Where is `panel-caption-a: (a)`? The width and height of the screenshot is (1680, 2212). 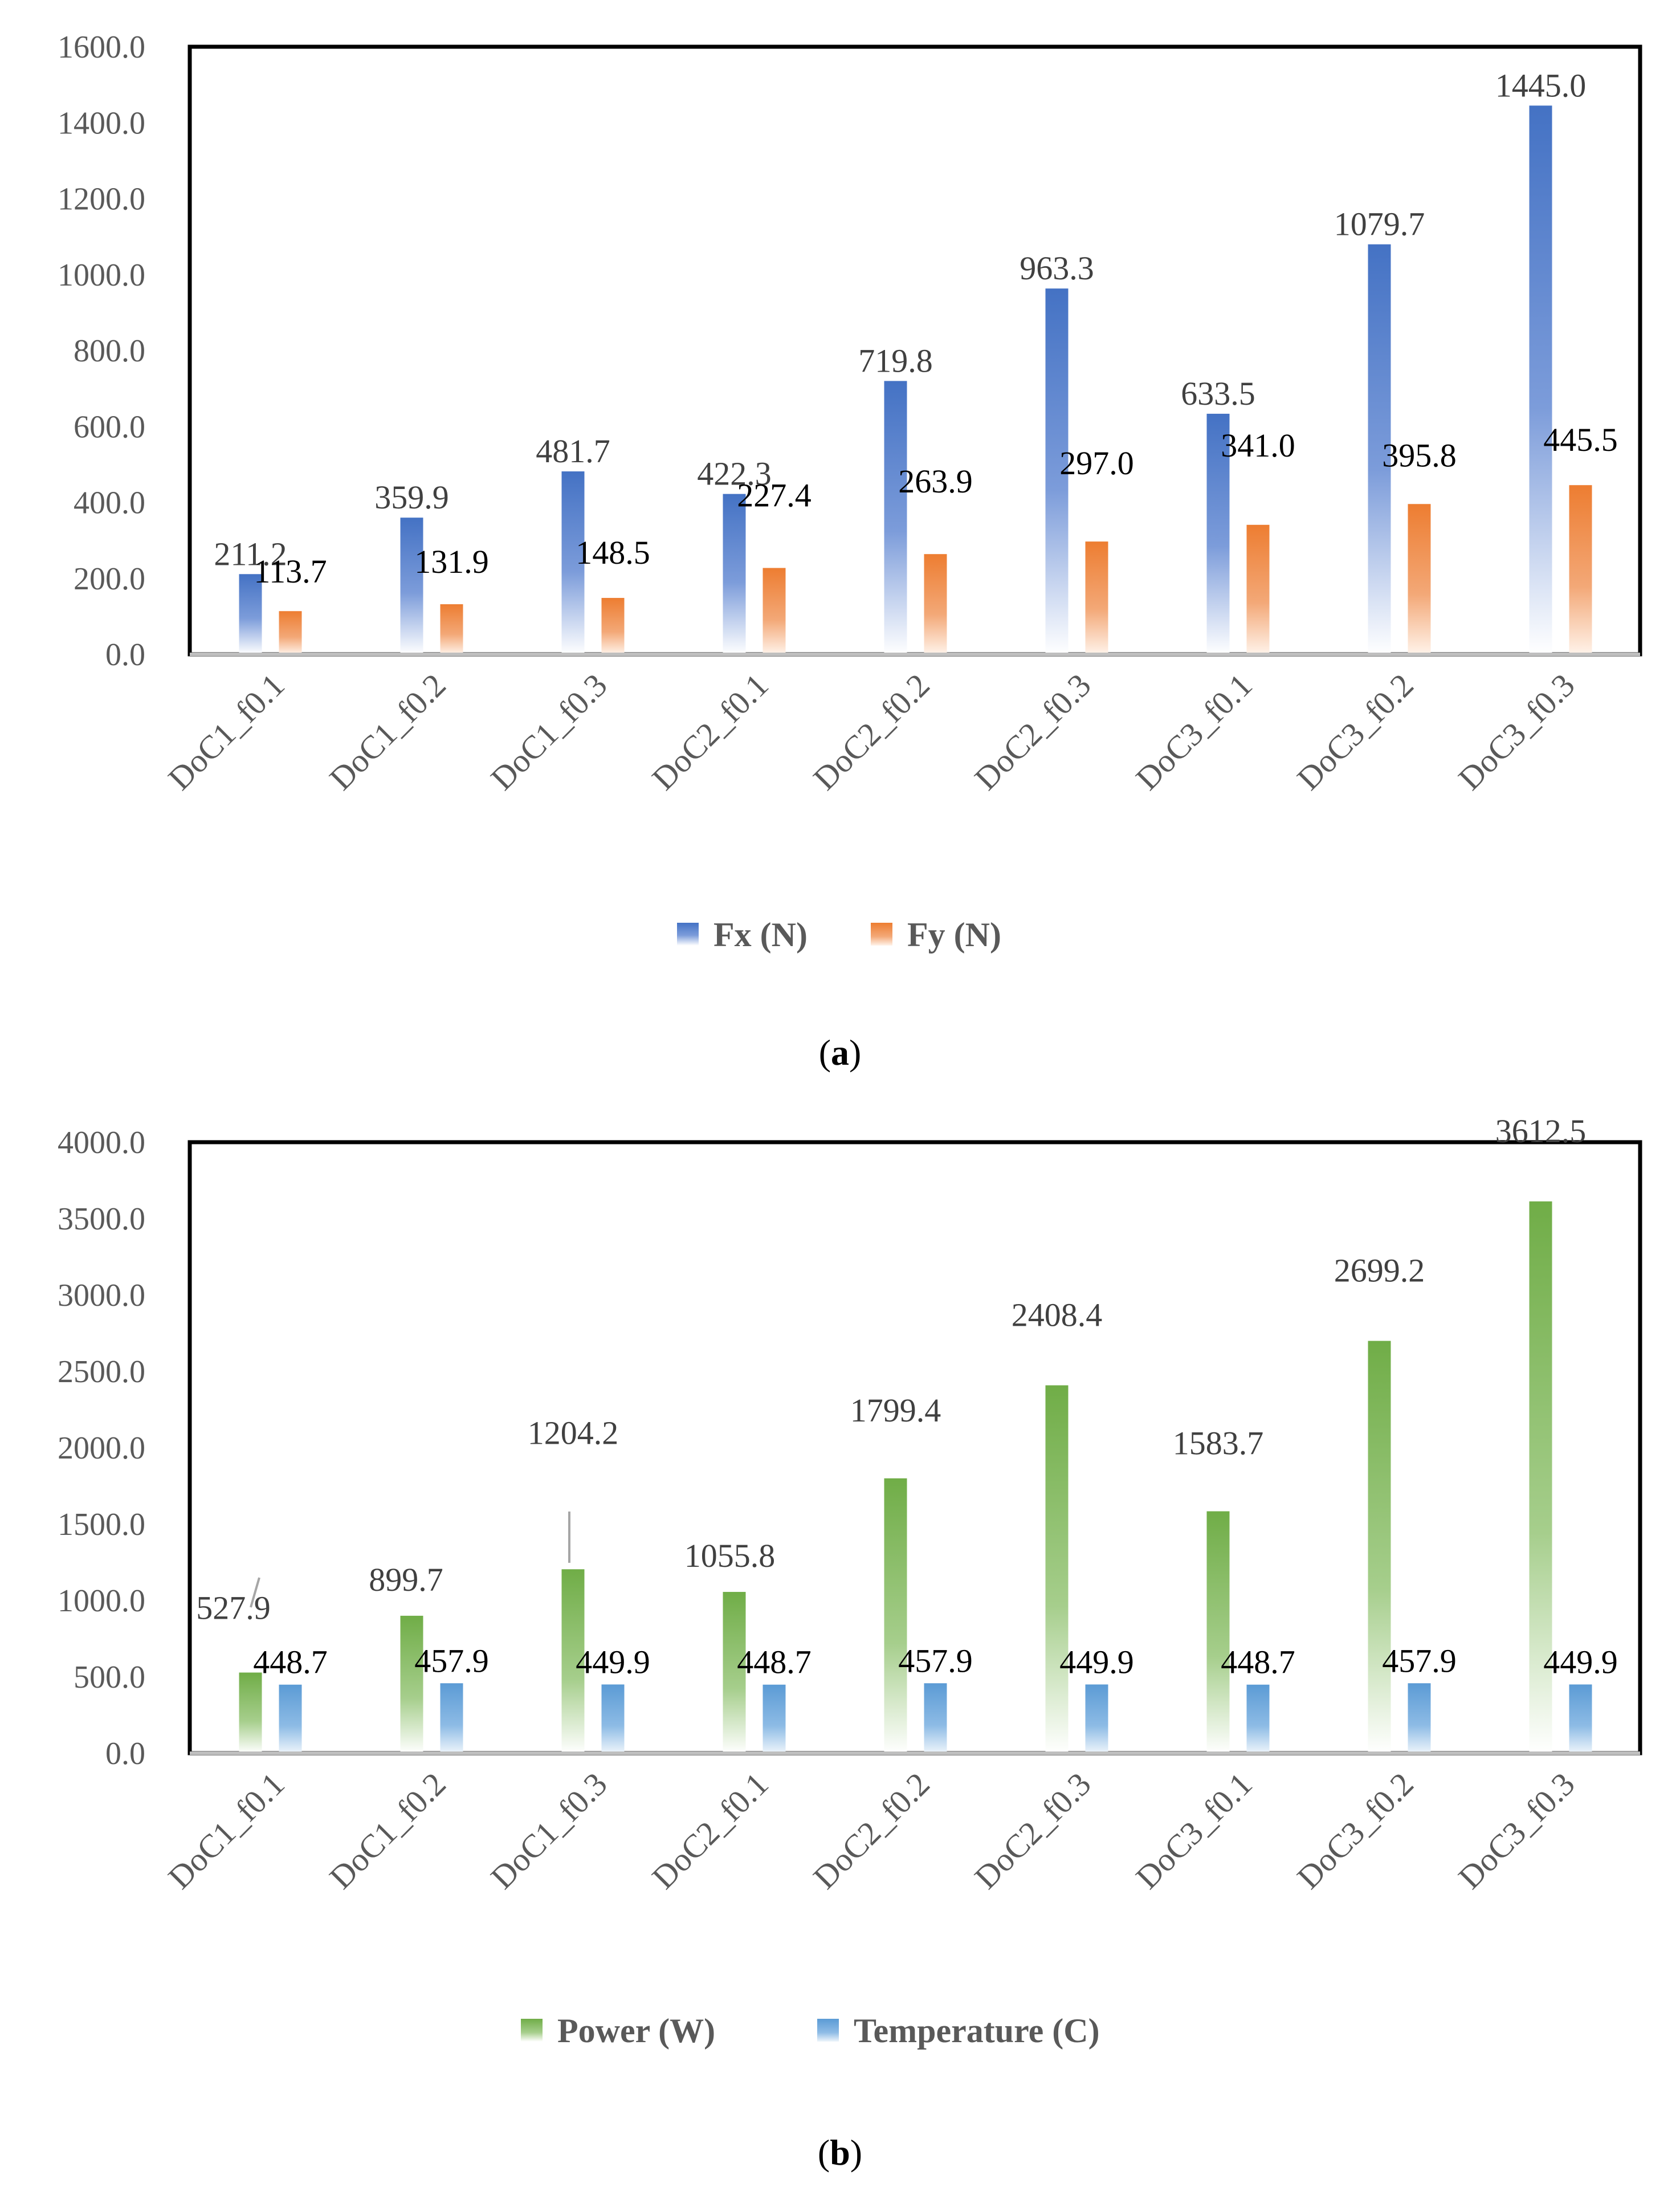
panel-caption-a: (a) is located at coordinates (840, 1052).